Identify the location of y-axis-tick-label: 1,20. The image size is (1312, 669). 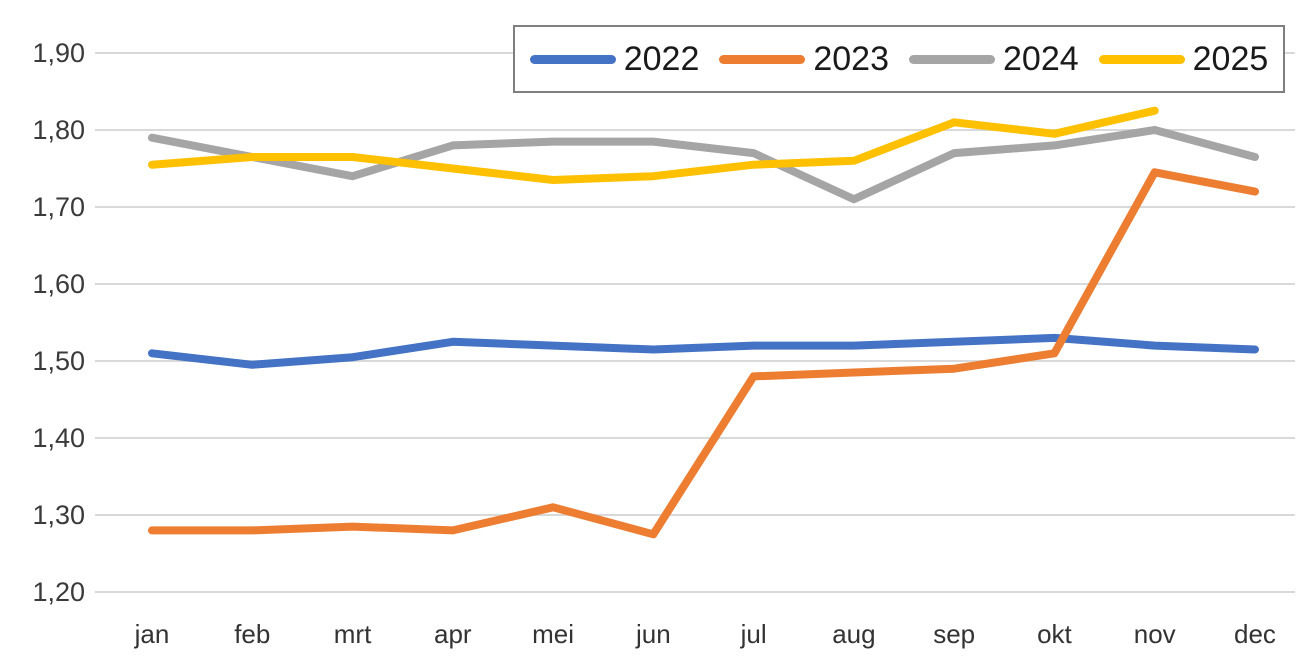
(58, 592).